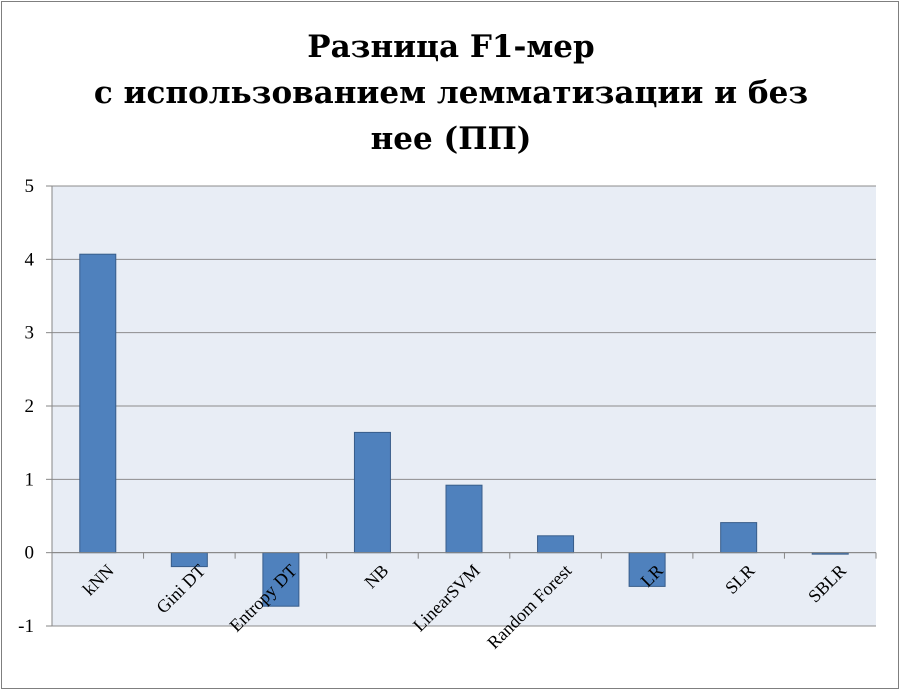 The width and height of the screenshot is (902, 692). Describe the element at coordinates (464, 519) in the screenshot. I see `bar-linearsvm` at that location.